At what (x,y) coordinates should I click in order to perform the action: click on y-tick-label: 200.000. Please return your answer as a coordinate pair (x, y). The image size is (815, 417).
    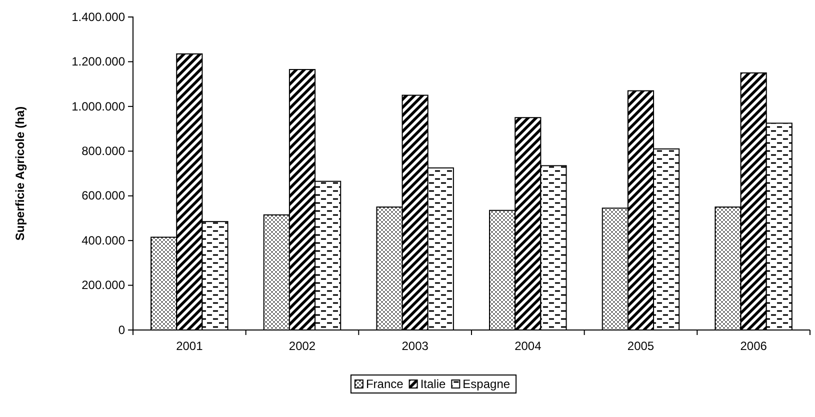
    Looking at the image, I should click on (104, 285).